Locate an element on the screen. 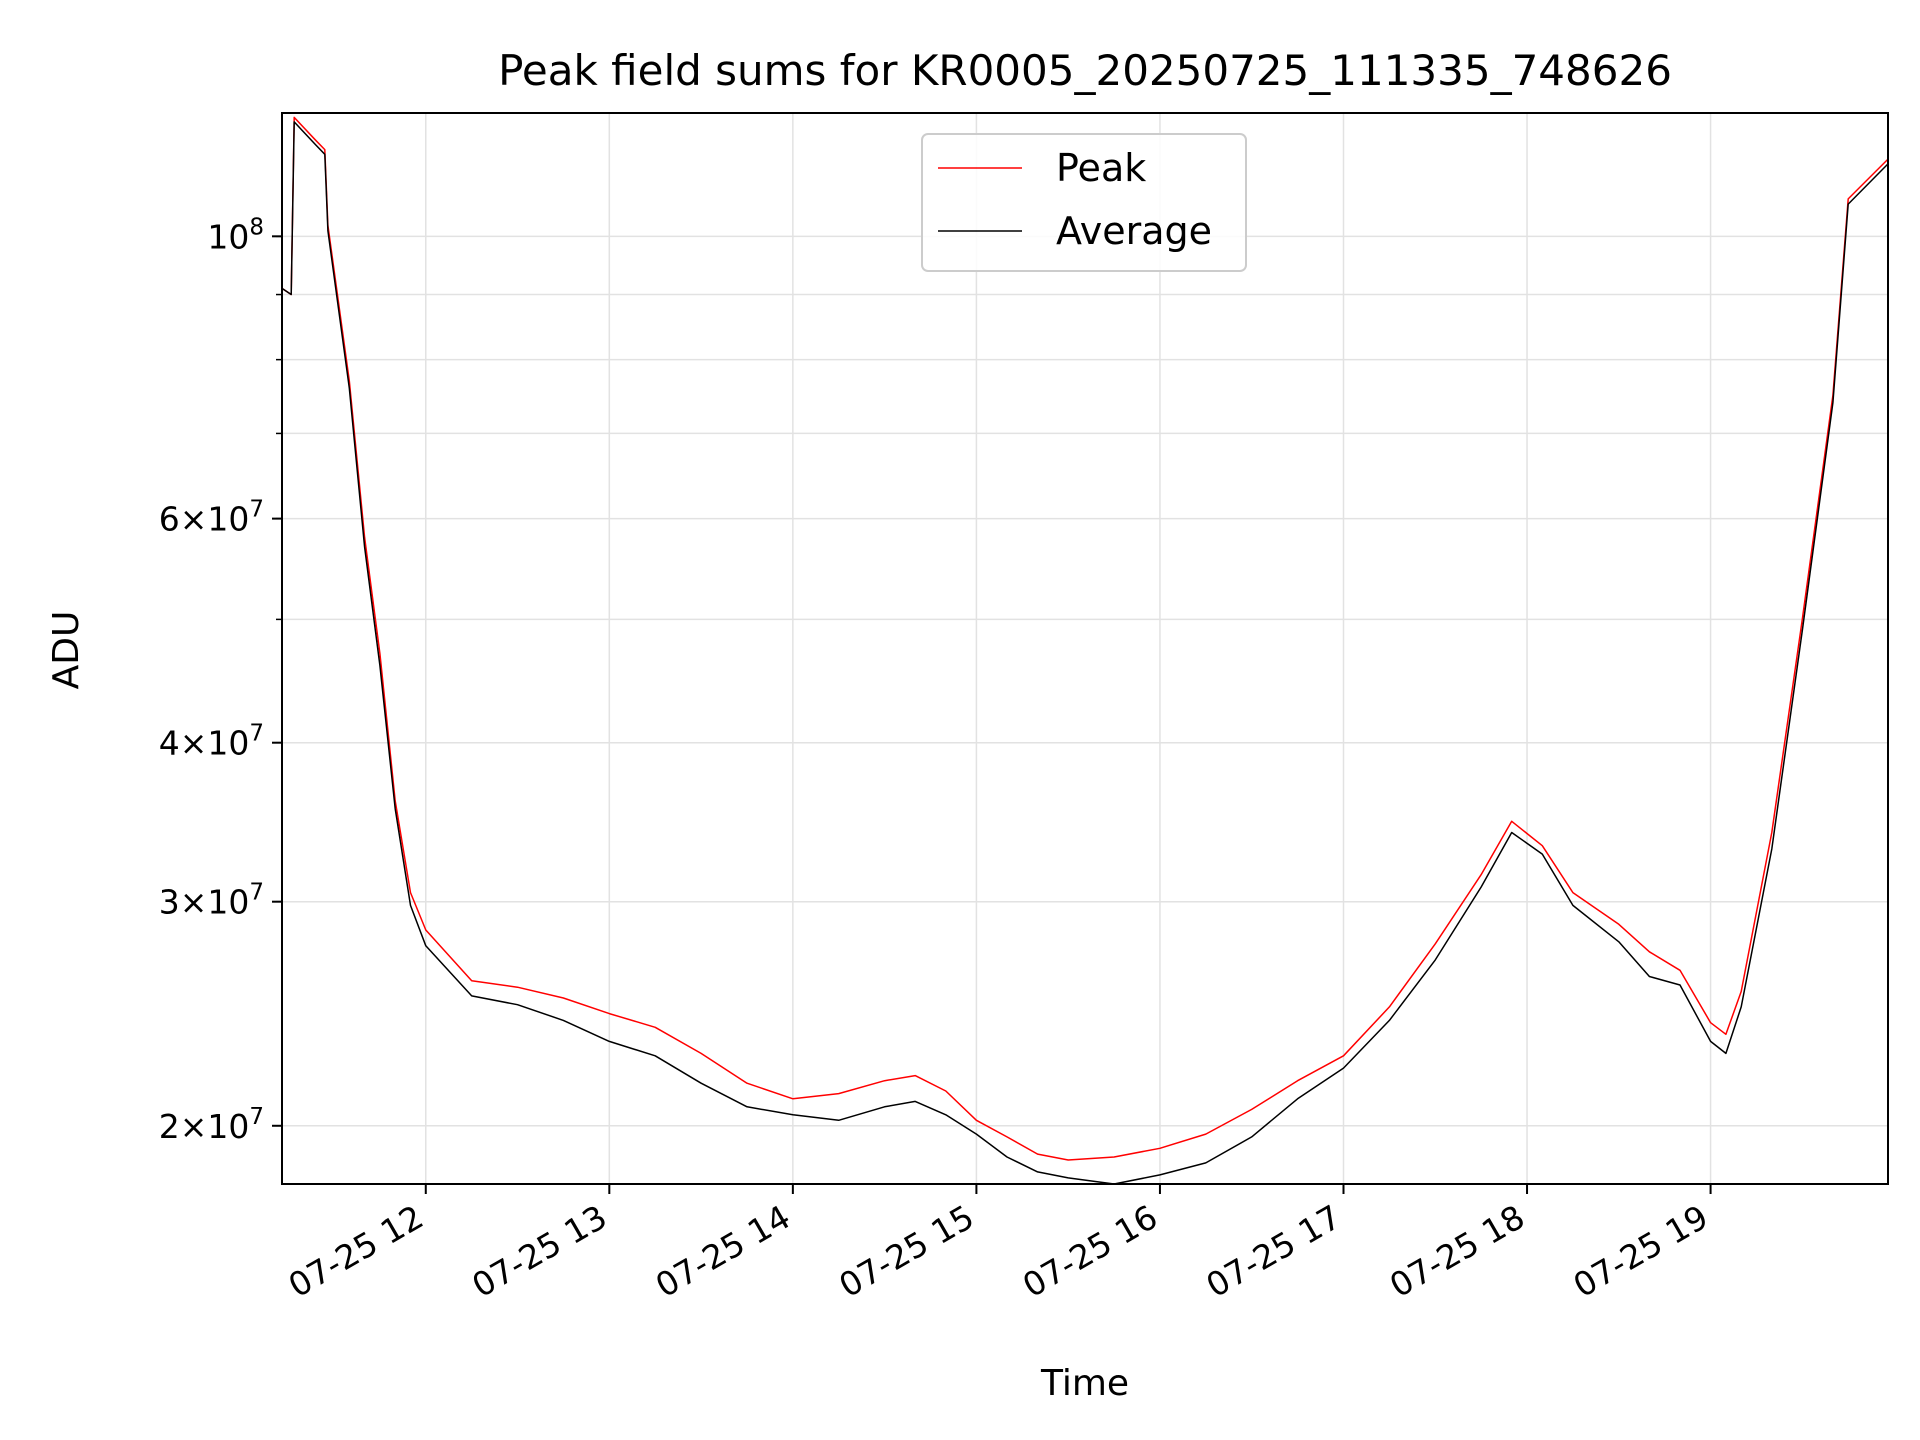 The image size is (1920, 1440). legend-label-peak: Peak is located at coordinates (1101, 168).